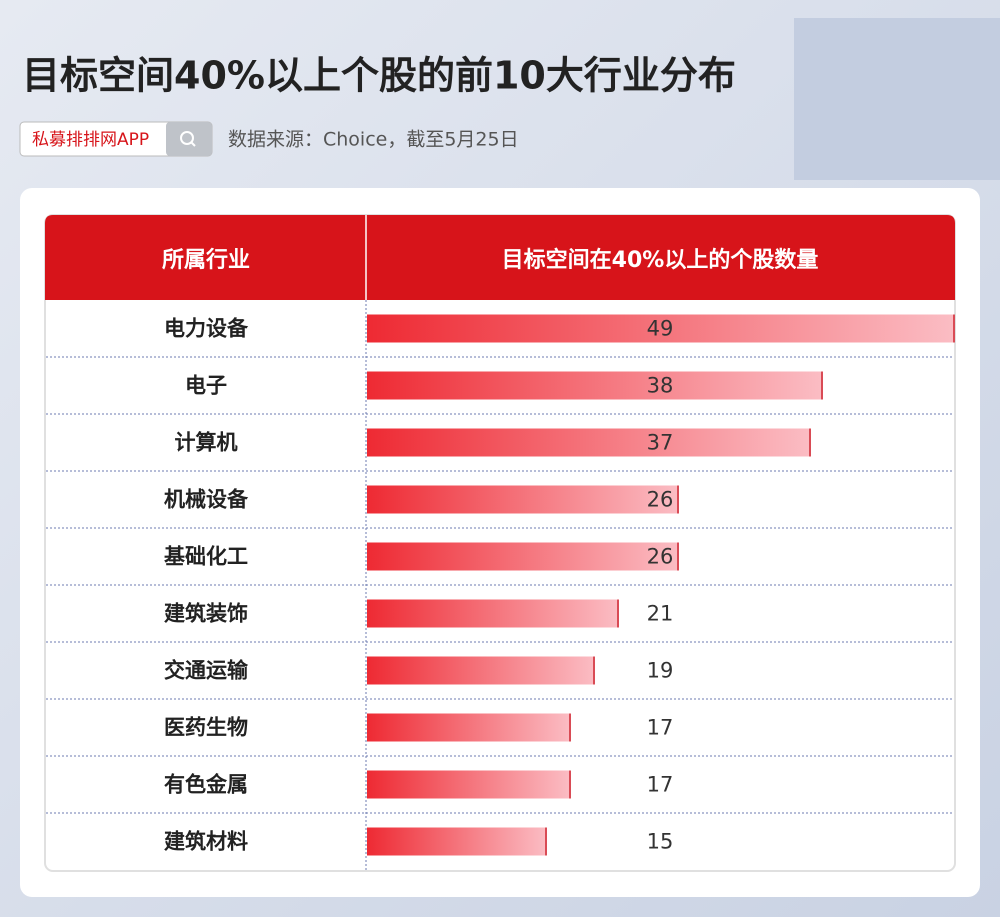 Image resolution: width=1000 pixels, height=917 pixels. I want to click on source: 数据来源：Choice，截至5月25日, so click(373, 140).